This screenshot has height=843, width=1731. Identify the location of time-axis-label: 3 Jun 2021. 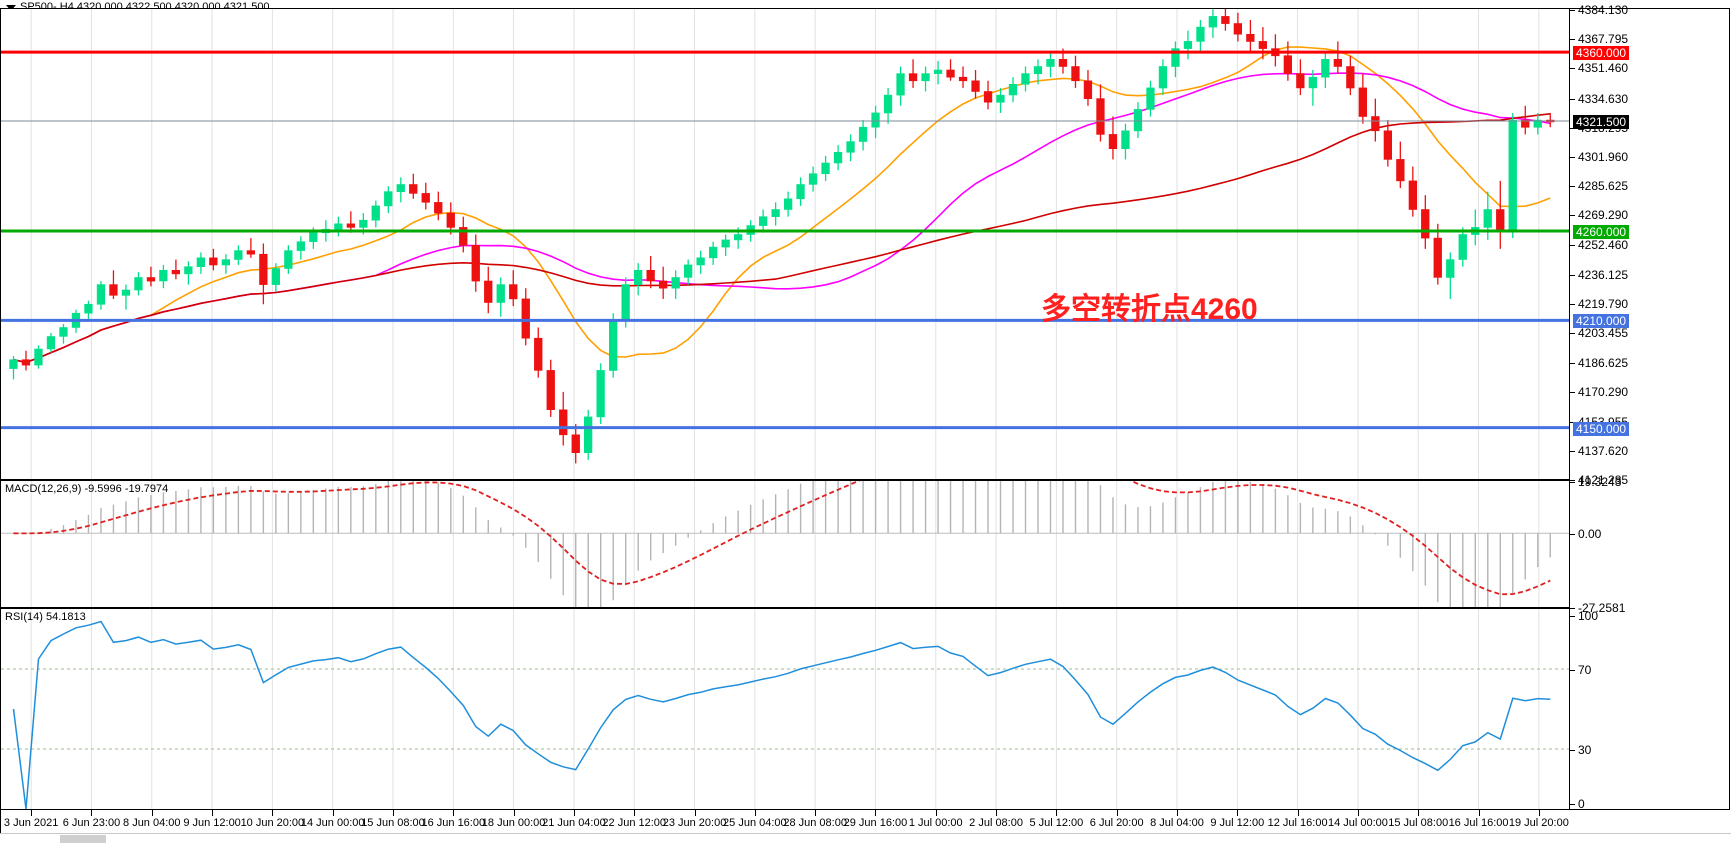
(31, 823).